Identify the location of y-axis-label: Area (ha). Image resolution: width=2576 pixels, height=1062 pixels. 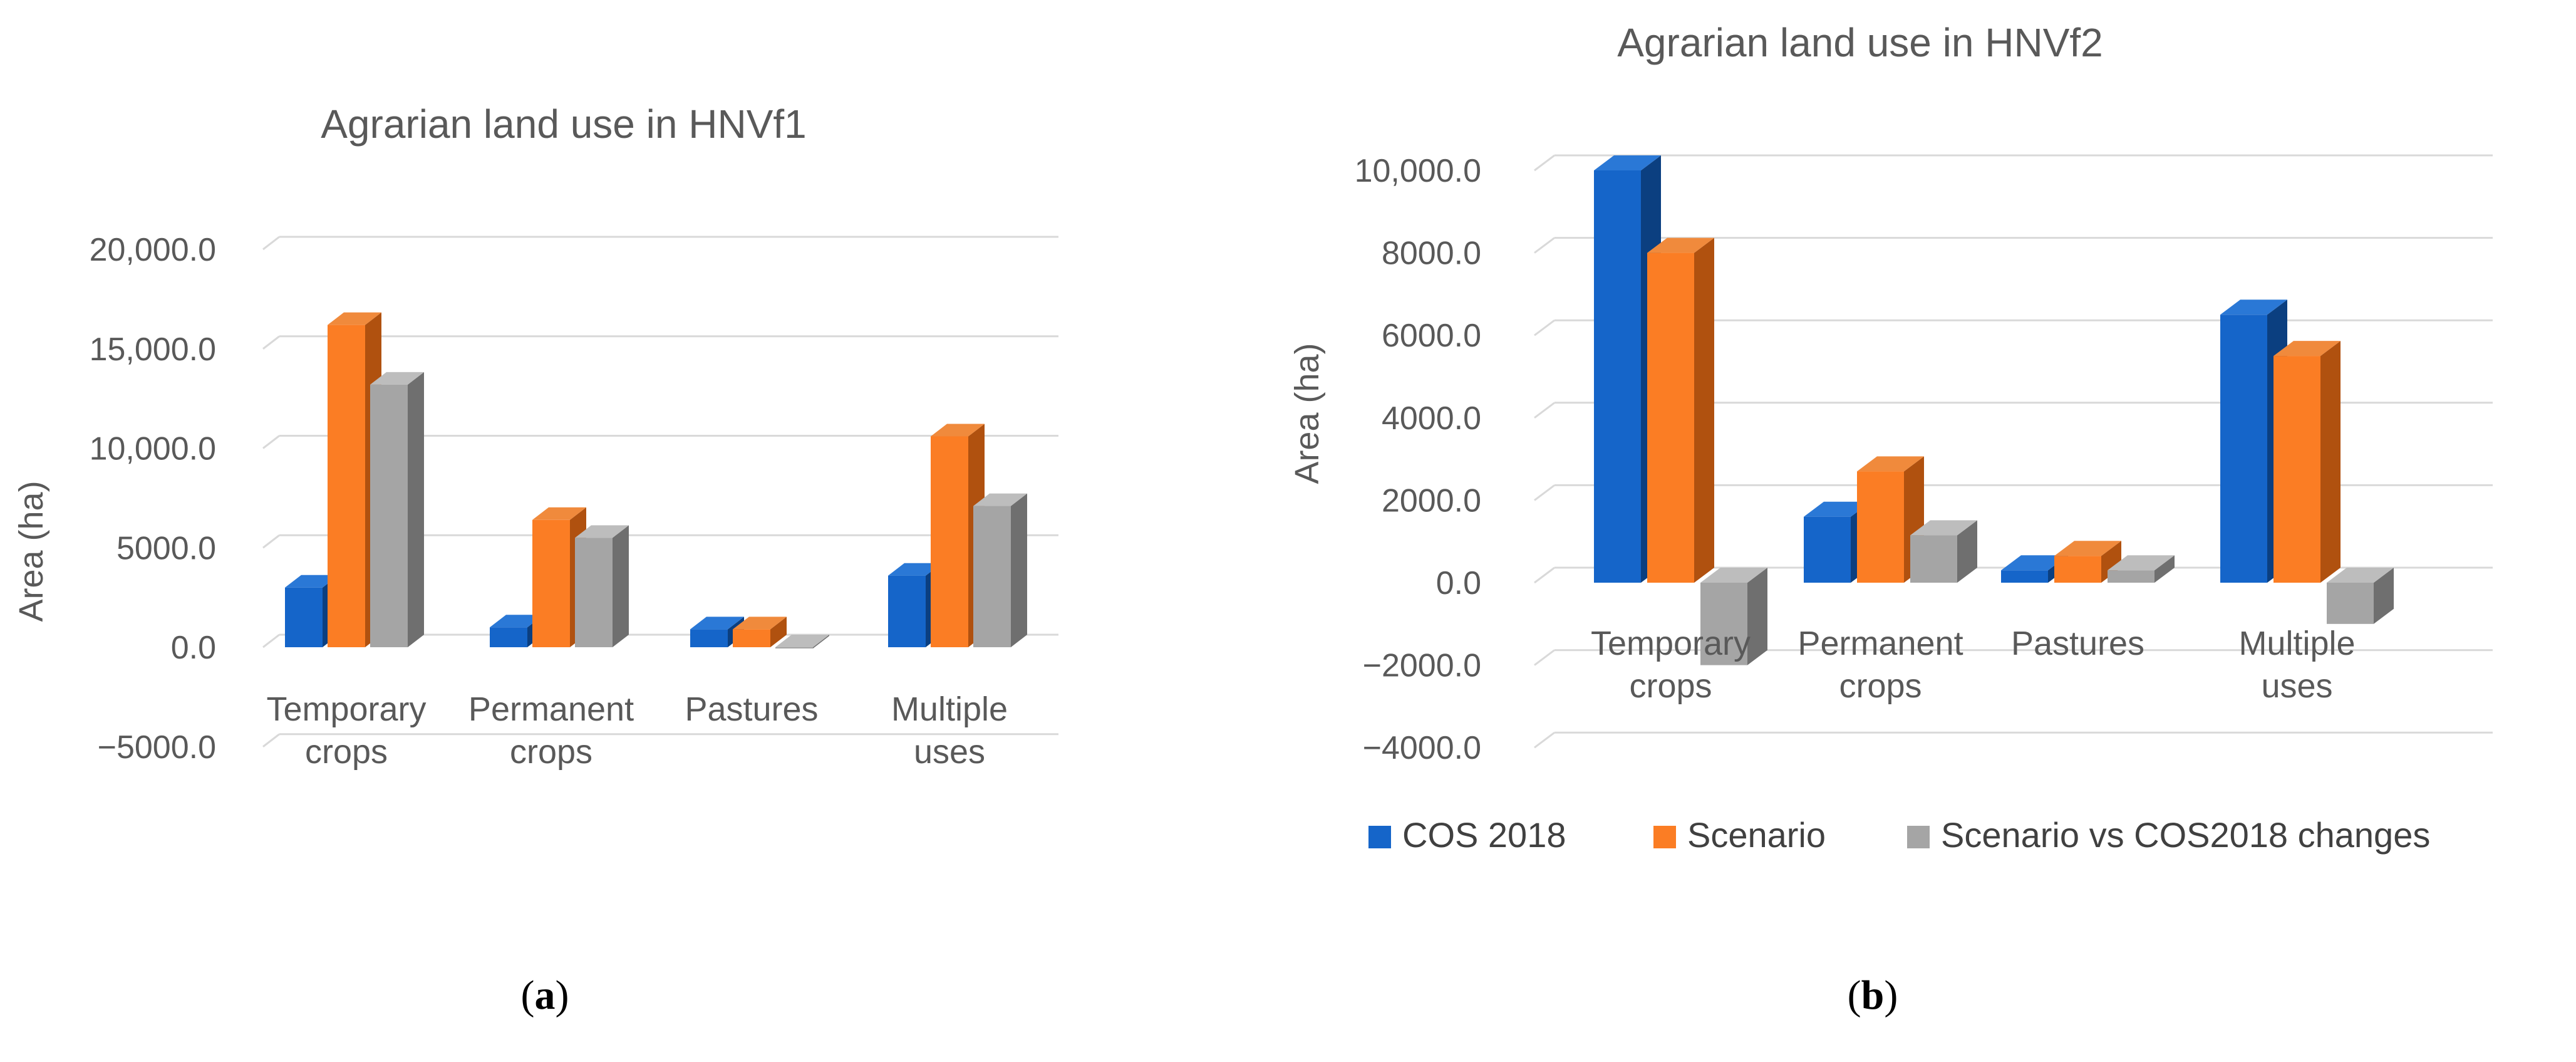
(1307, 413).